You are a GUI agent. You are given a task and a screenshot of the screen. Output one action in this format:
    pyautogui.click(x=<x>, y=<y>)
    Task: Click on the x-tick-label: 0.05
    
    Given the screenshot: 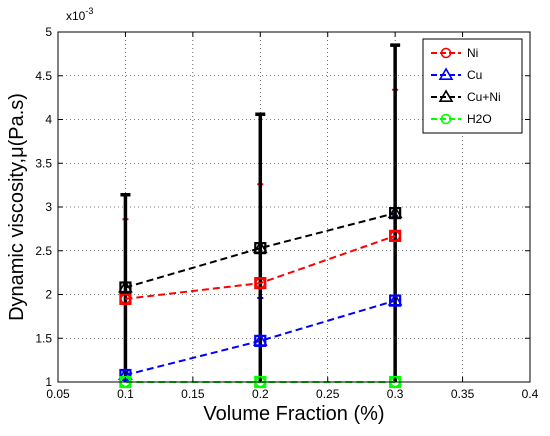 What is the action you would take?
    pyautogui.click(x=58, y=394)
    